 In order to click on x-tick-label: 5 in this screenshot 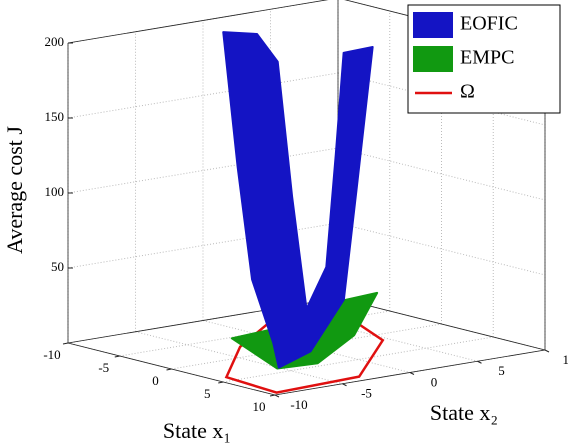, I will do `click(207, 393)`.